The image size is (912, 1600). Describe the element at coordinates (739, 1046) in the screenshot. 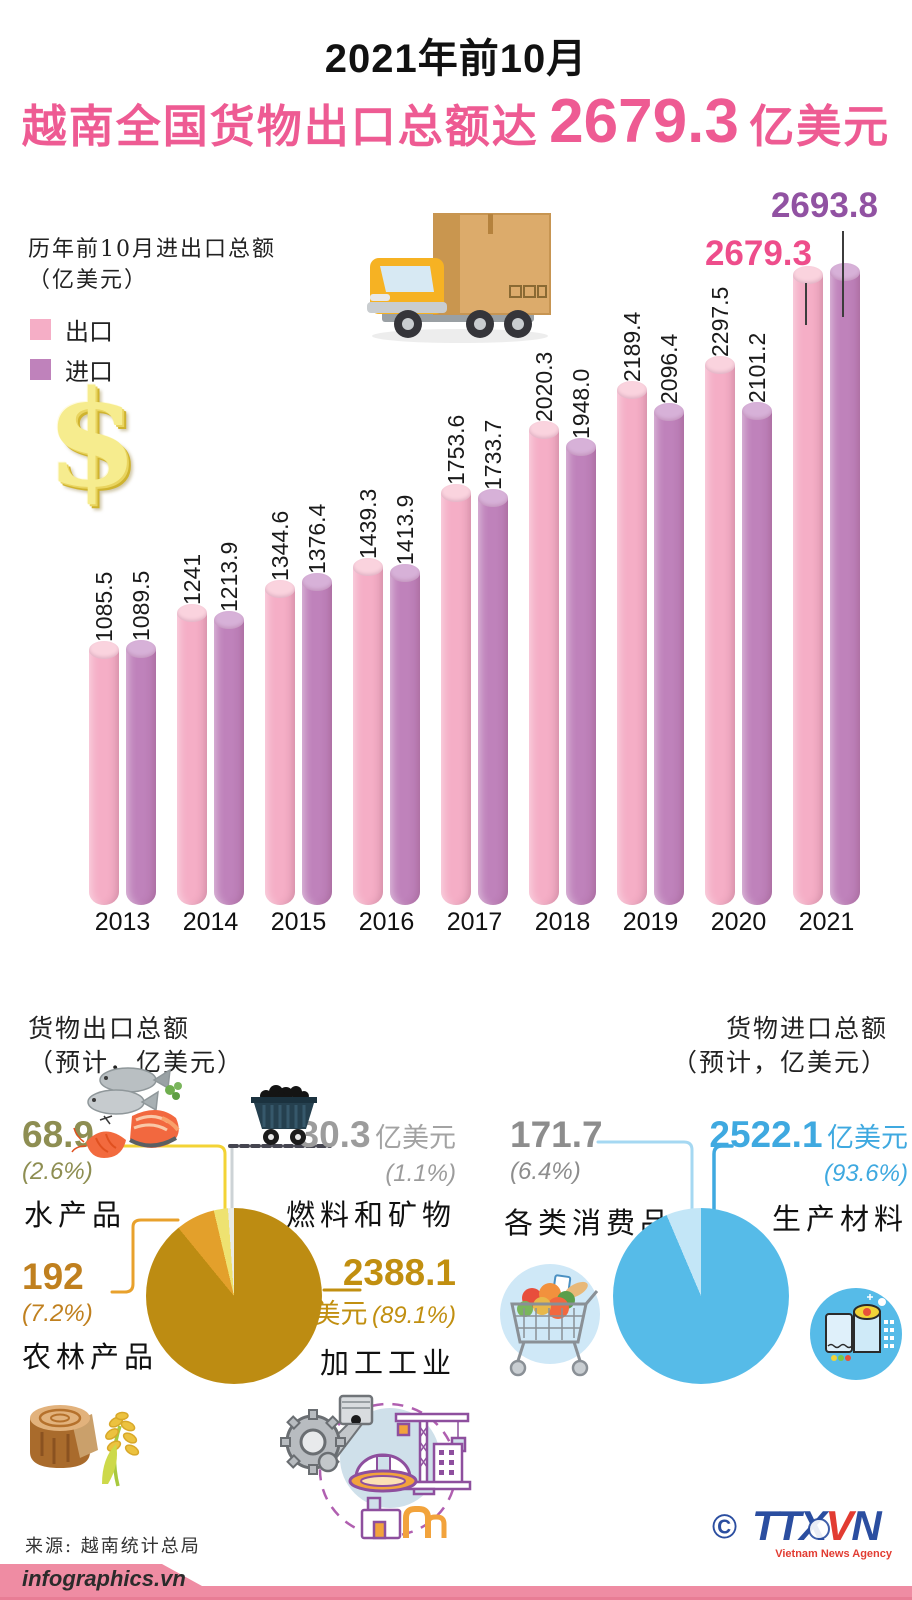

I see `import-pie-title: 货物进口总额 （预计，亿美元）` at that location.